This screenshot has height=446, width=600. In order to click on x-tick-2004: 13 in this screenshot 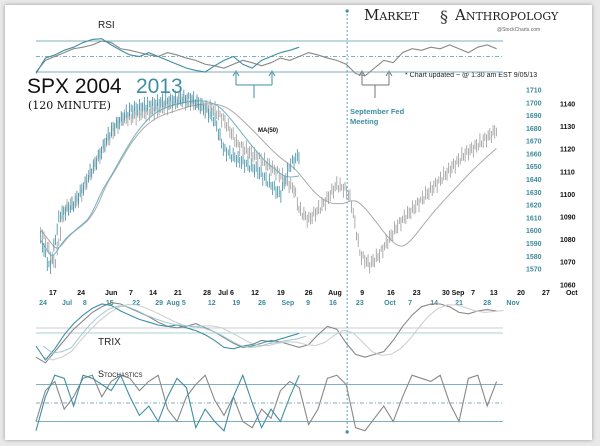, I will do `click(494, 293)`.